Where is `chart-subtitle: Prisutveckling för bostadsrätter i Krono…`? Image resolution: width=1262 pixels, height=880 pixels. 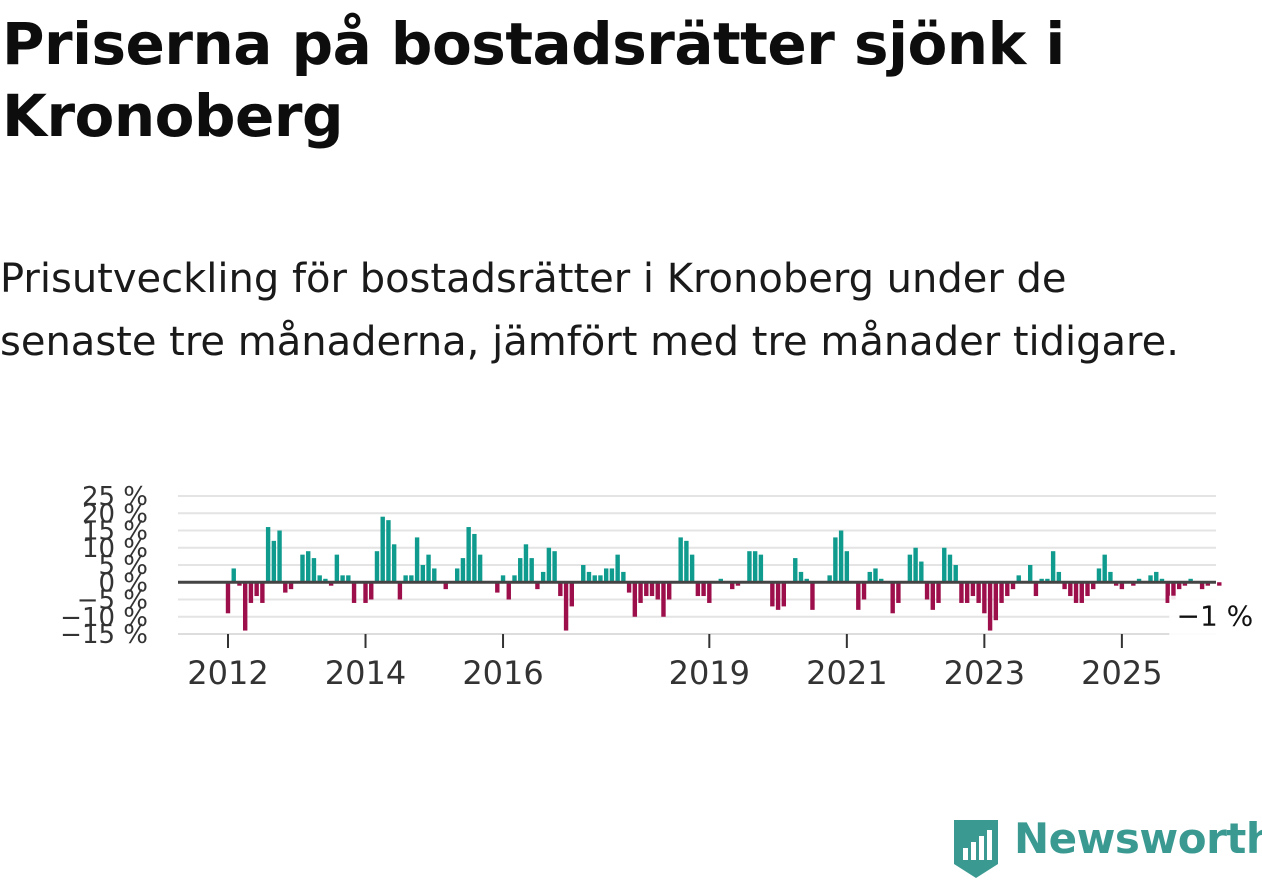
chart-subtitle: Prisutveckling för bostadsrätter i Krono… is located at coordinates (589, 310).